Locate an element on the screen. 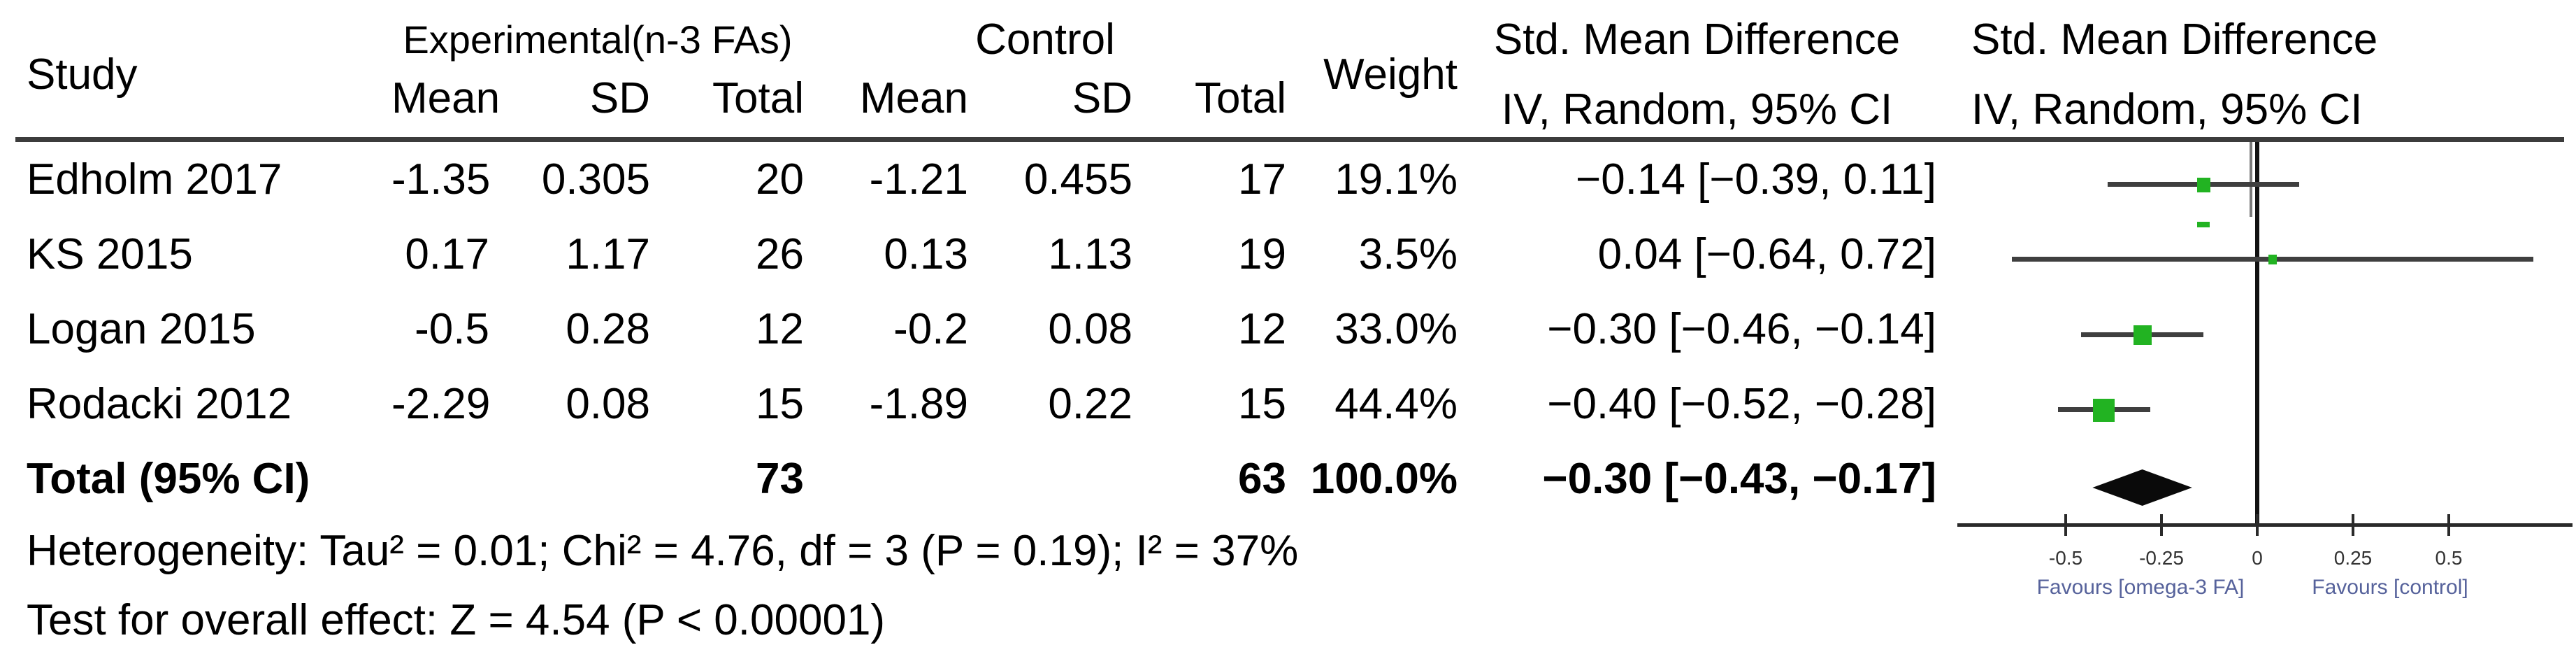 This screenshot has width=2576, height=652. header-group-experimental: Experimental(n-3 FAs) is located at coordinates (598, 39).